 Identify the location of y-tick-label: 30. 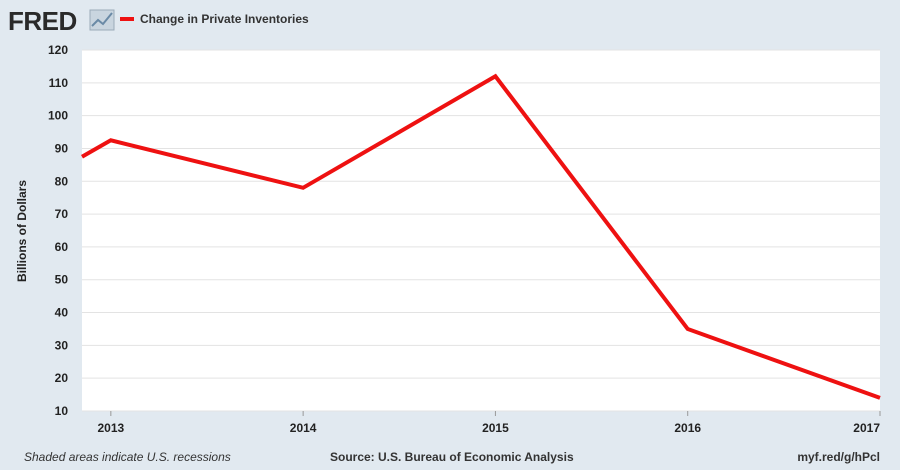
(62, 345).